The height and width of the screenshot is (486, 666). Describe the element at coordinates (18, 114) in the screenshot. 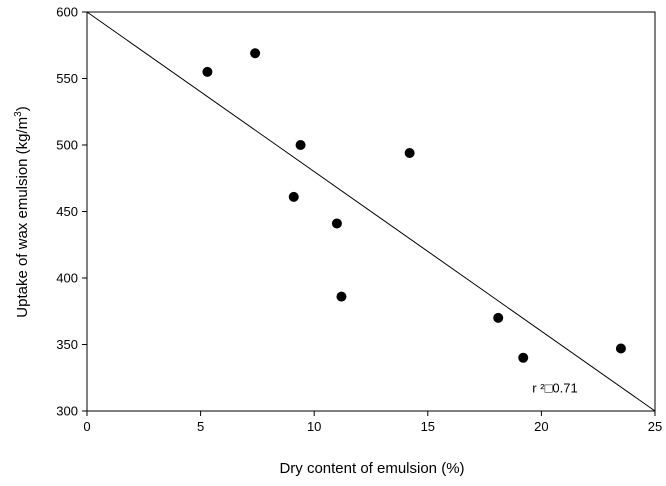

I see `y-axis-title-superscript: 3` at that location.